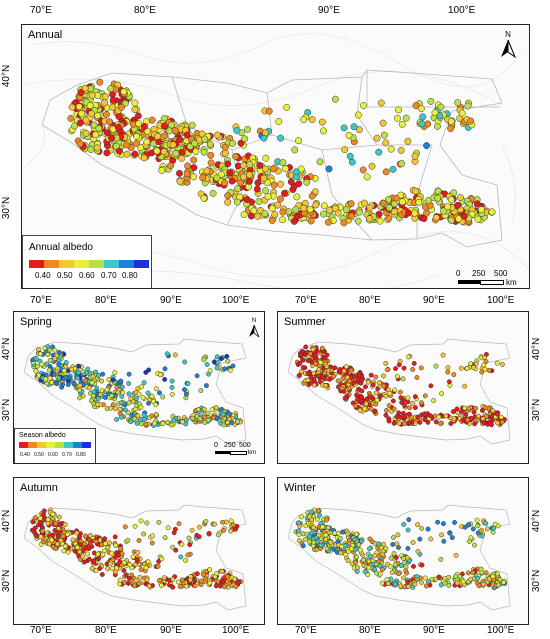  I want to click on x-tick-100e: 100°E, so click(462, 10).